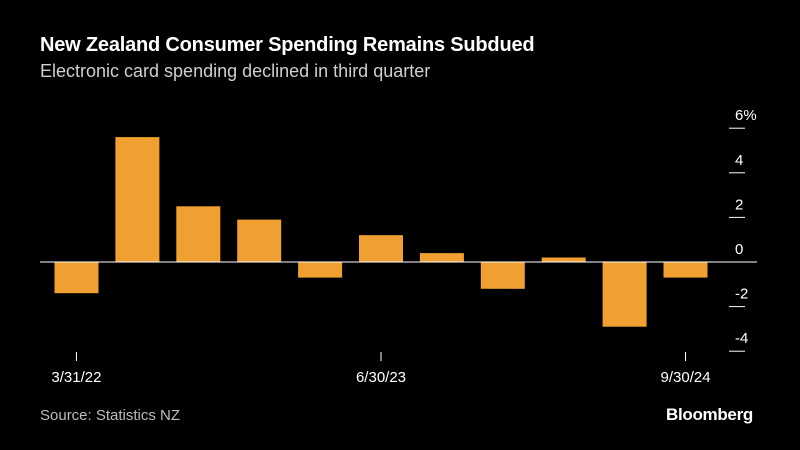 This screenshot has height=450, width=800. Describe the element at coordinates (502, 275) in the screenshot. I see `bar-12/31/23` at that location.